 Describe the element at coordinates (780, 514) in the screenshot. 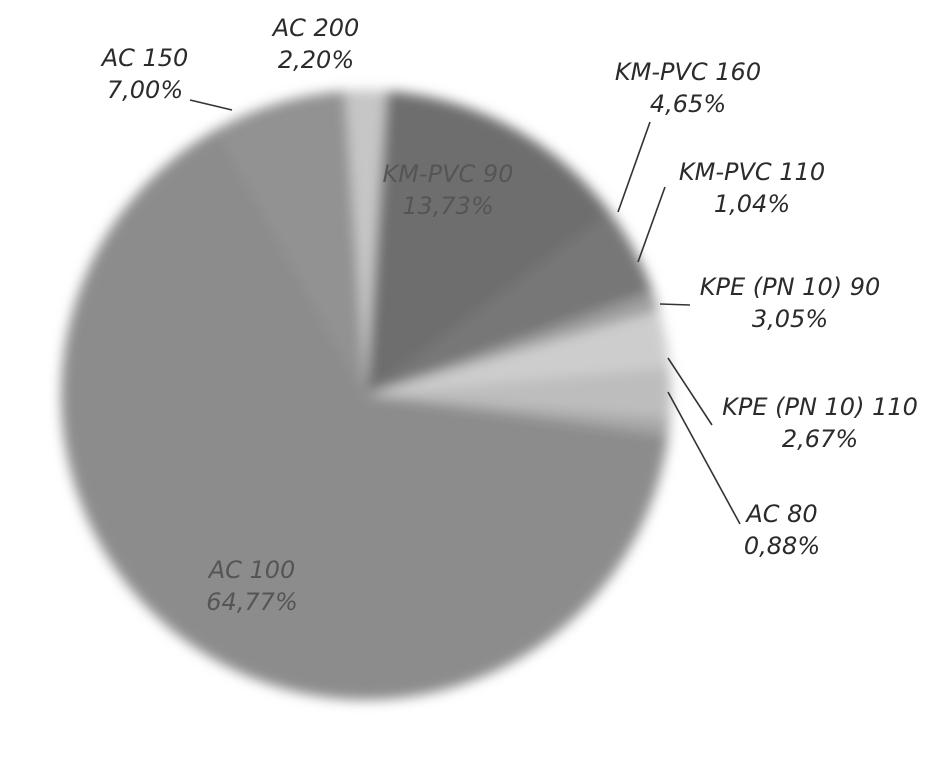

I see `slice-label-ac-80: AC 80` at that location.